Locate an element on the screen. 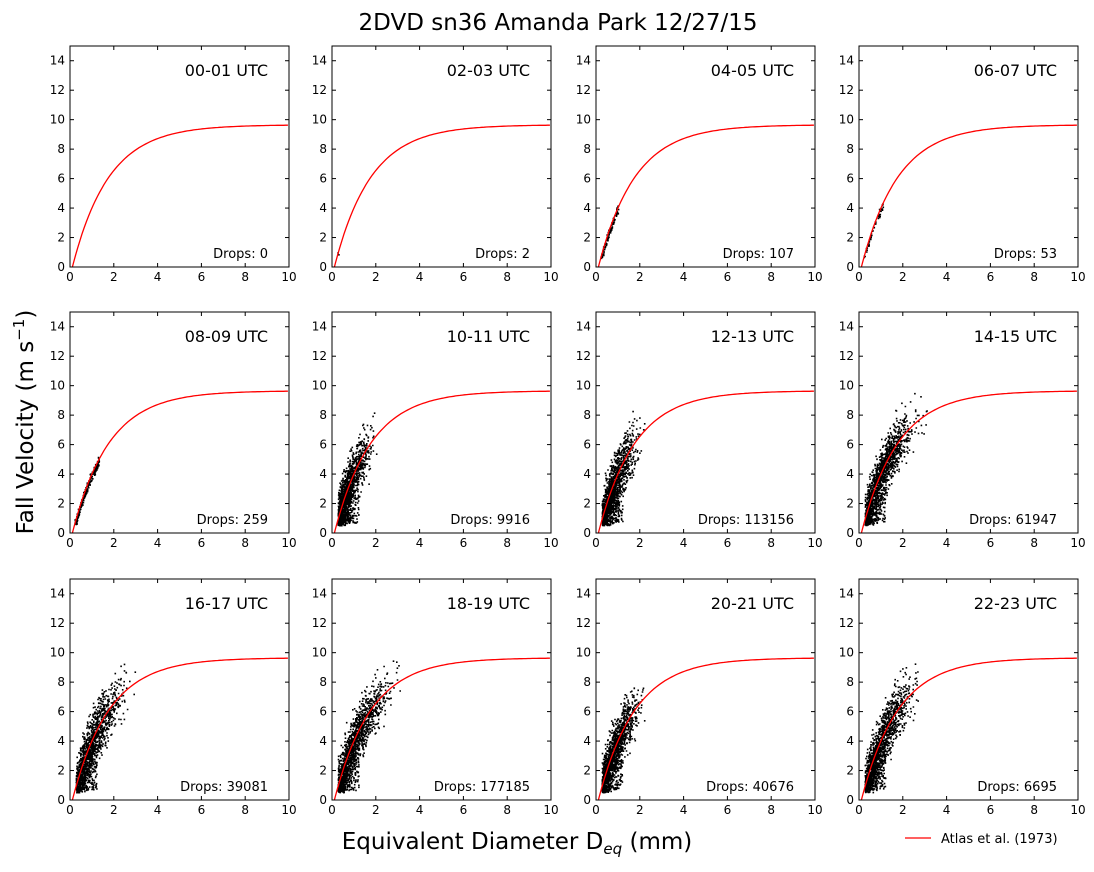 The width and height of the screenshot is (1094, 872). panel-1: 0 2 4 6 8 10 0 2 4 6 8 10 12 14 02-03 UTC Drops: 2 is located at coordinates (435, 164).